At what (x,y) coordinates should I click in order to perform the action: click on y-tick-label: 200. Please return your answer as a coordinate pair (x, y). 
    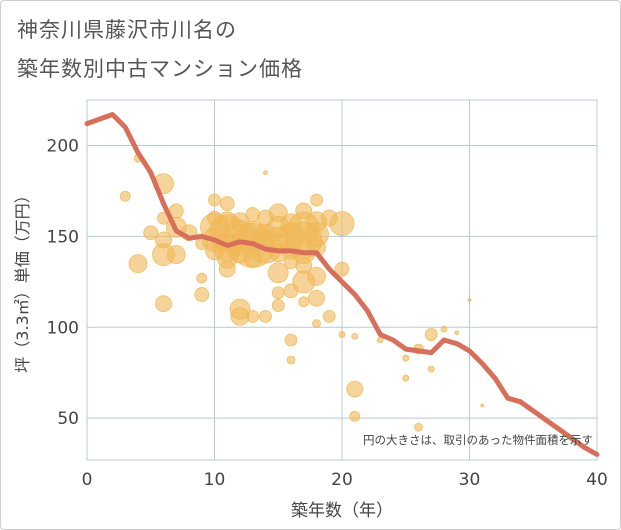
    Looking at the image, I should click on (63, 146).